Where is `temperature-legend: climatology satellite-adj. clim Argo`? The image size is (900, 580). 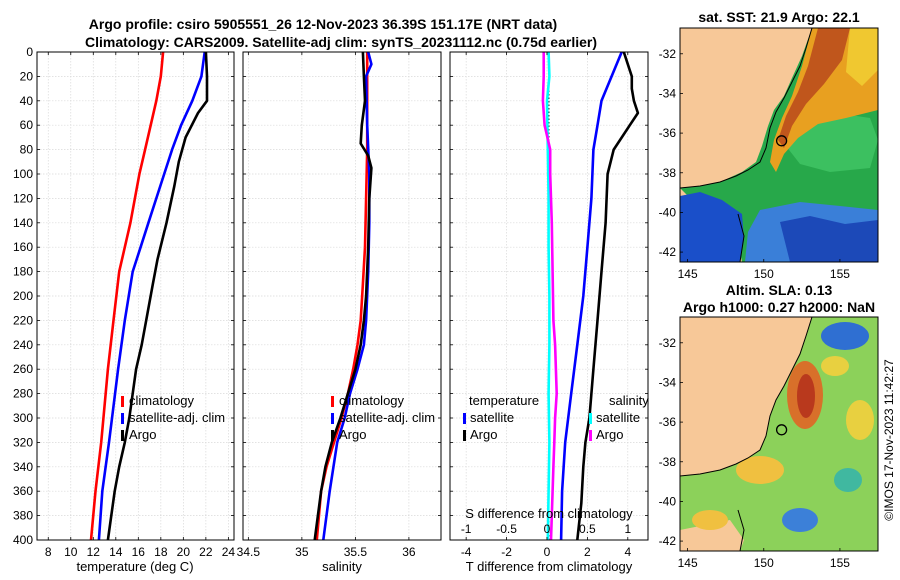 temperature-legend: climatology satellite-adj. clim Argo is located at coordinates (173, 417).